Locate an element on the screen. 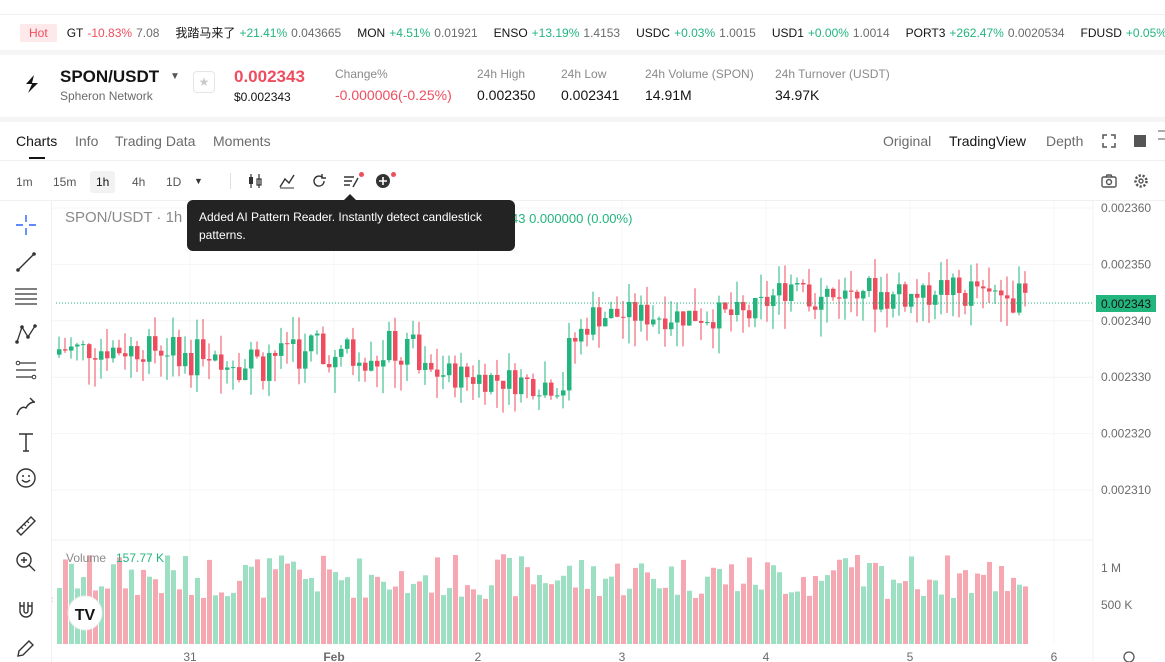 Image resolution: width=1165 pixels, height=662 pixels. ticker-price: 1.4153 is located at coordinates (602, 33).